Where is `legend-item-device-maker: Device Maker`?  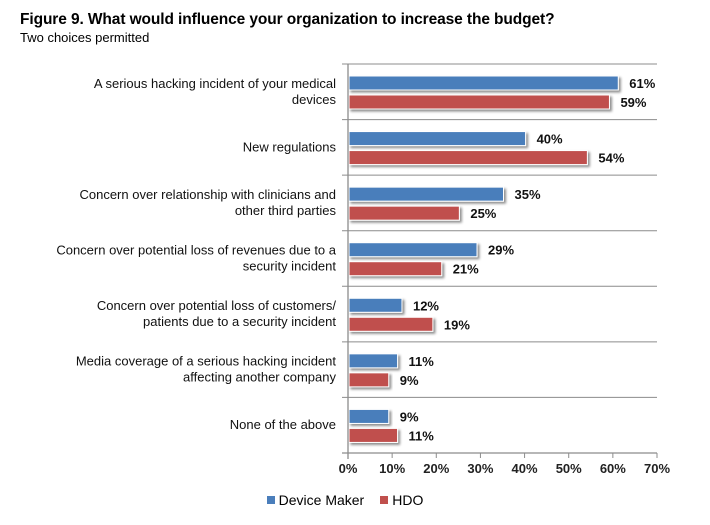 legend-item-device-maker: Device Maker is located at coordinates (315, 500).